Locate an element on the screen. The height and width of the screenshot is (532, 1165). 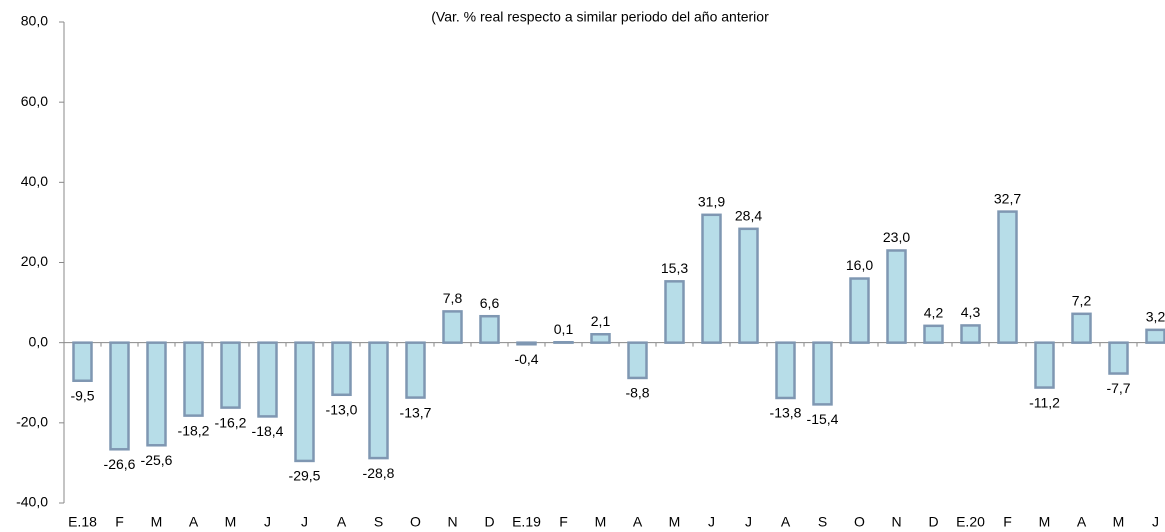
value-label: 7,8 is located at coordinates (453, 298).